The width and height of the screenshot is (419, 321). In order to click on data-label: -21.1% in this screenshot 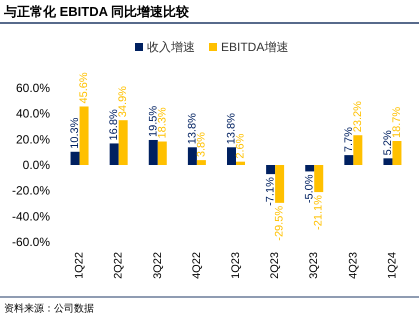, I will do `click(318, 212)`.